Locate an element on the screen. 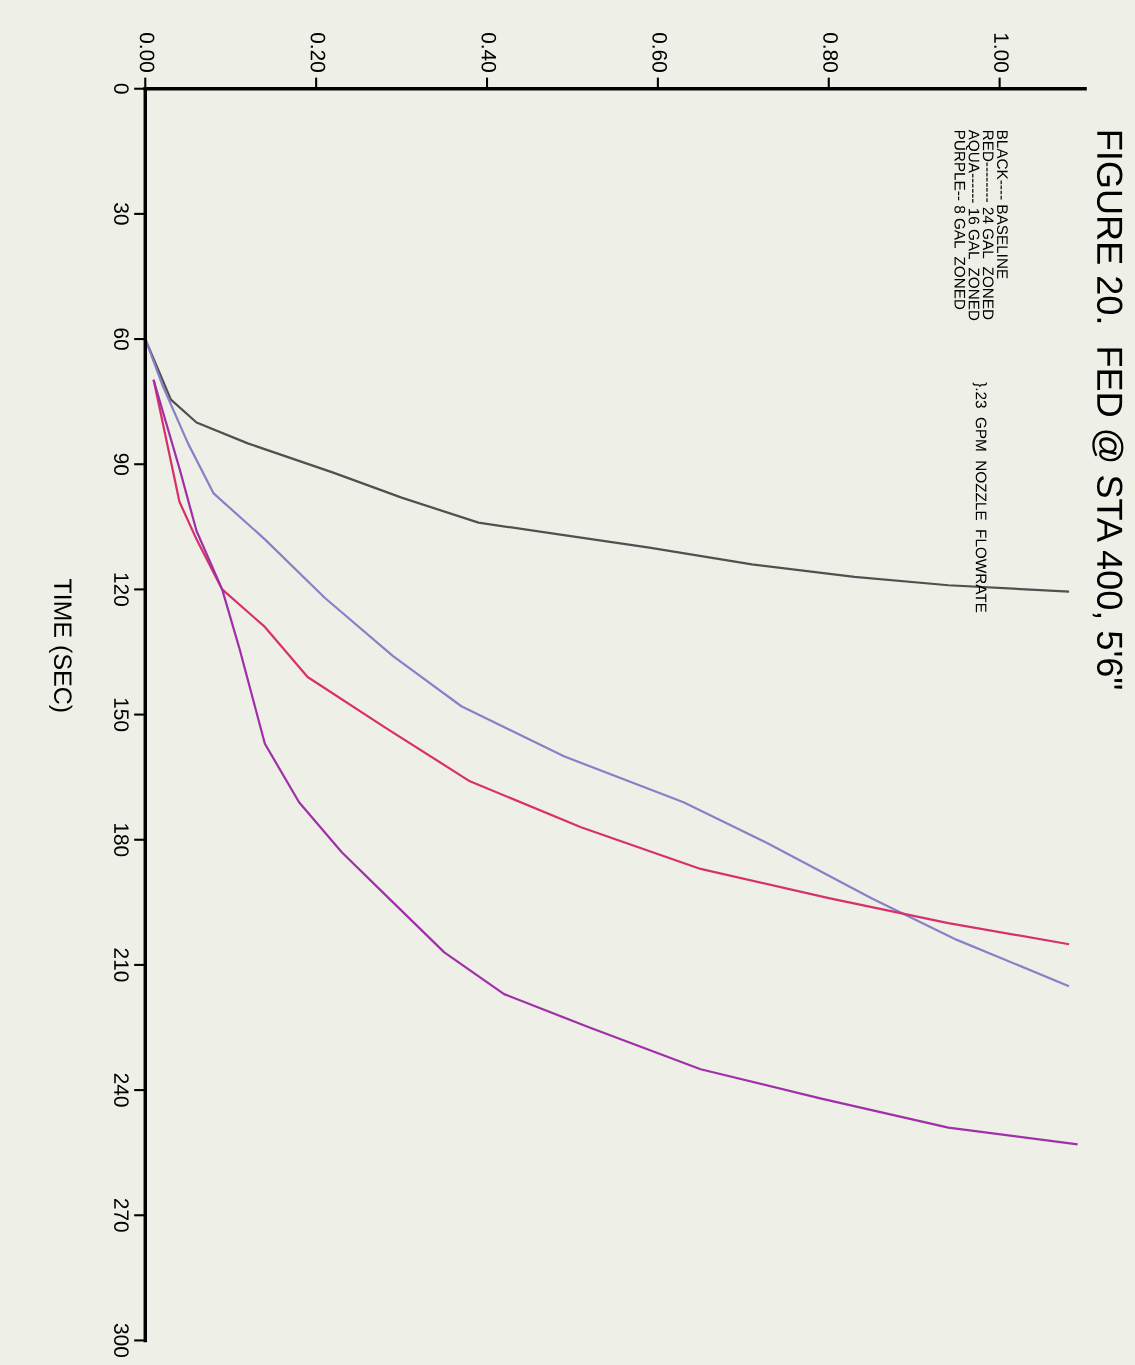 The width and height of the screenshot is (1135, 1365). y-tick-label: 270 is located at coordinates (121, 1215).